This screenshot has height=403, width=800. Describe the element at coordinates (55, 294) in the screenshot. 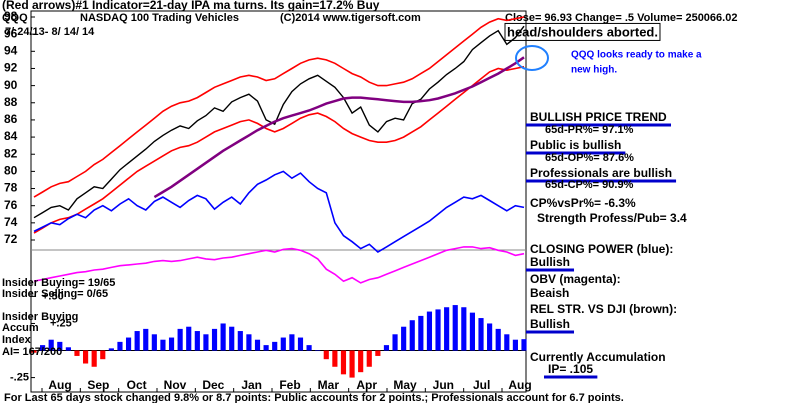

I see `annotation: Insider Selling= 0/65` at that location.